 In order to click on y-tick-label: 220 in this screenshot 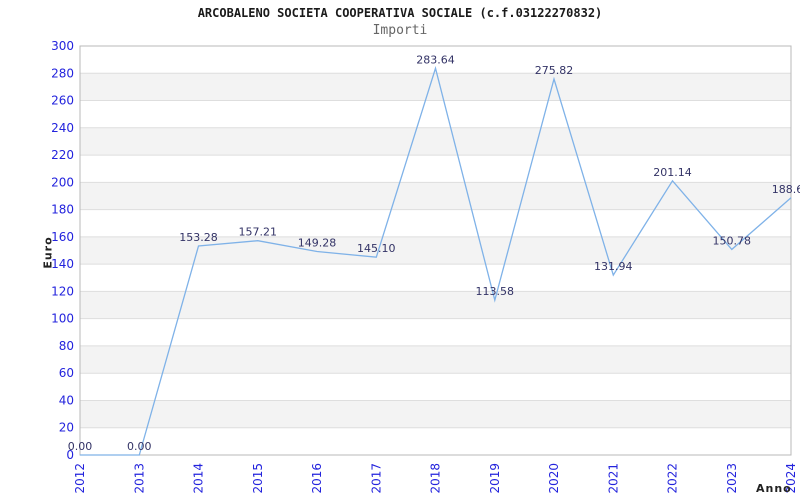, I will do `click(62, 155)`.